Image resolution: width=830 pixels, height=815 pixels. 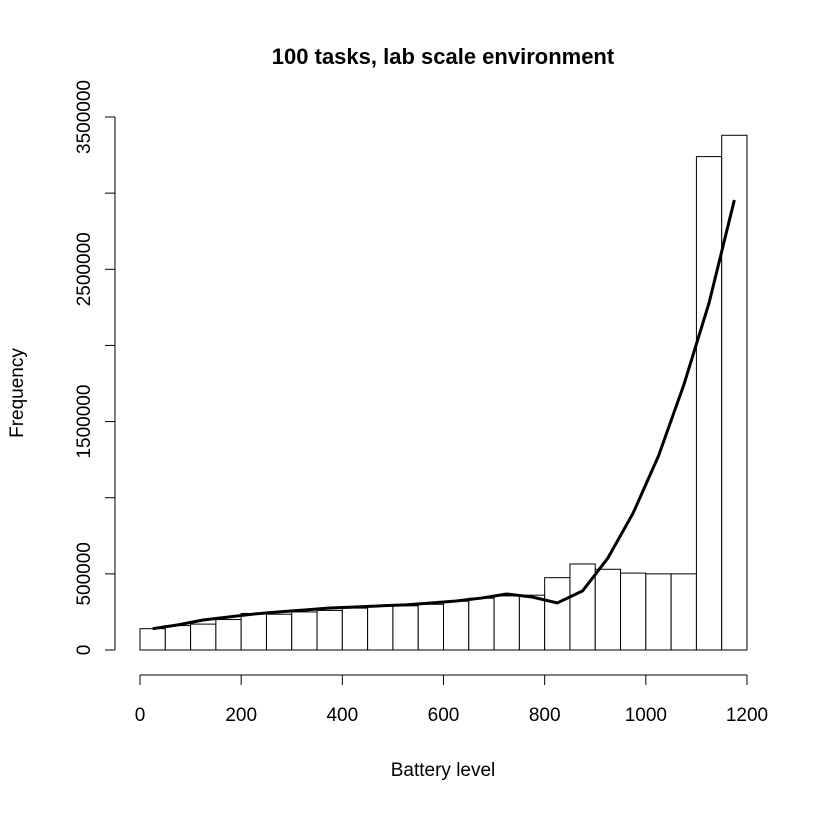 What do you see at coordinates (84, 650) in the screenshot?
I see `y-tick-label: 0` at bounding box center [84, 650].